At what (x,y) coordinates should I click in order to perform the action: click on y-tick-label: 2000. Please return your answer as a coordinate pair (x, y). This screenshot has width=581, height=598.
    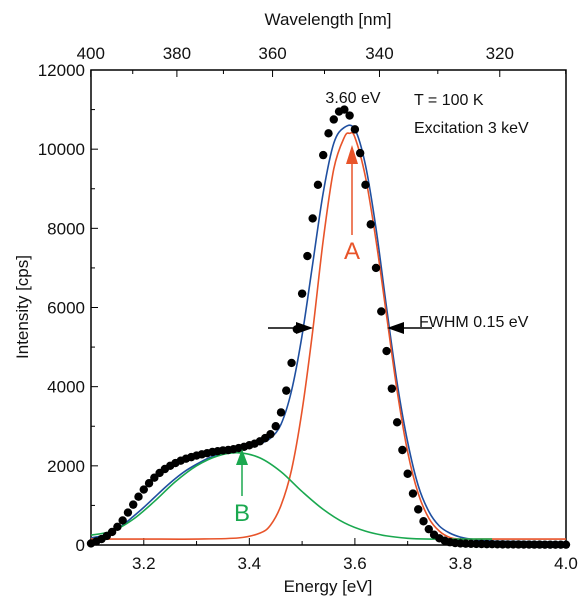
    Looking at the image, I should click on (66, 466).